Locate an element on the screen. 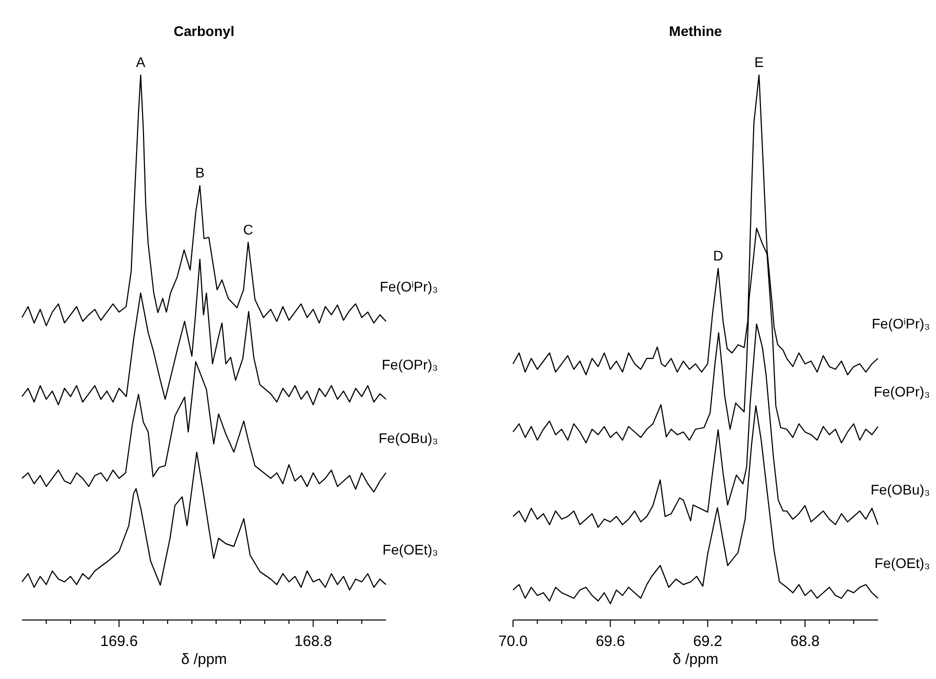 This screenshot has height=679, width=936. annotation: B is located at coordinates (200, 172).